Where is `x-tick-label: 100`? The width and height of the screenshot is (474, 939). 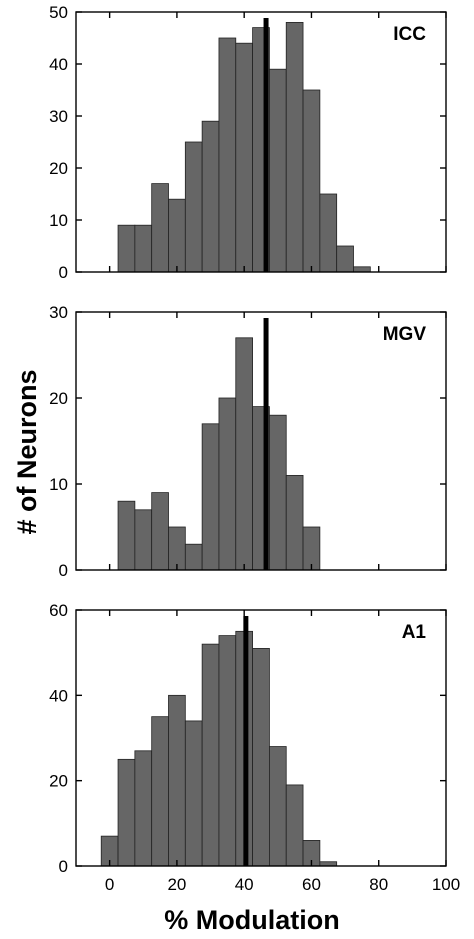
x-tick-label: 100 is located at coordinates (446, 884).